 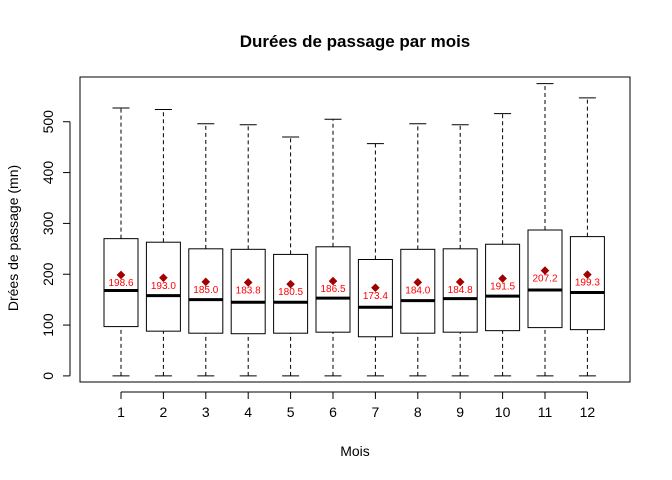 I want to click on y-tick-label: 300, so click(x=48, y=224).